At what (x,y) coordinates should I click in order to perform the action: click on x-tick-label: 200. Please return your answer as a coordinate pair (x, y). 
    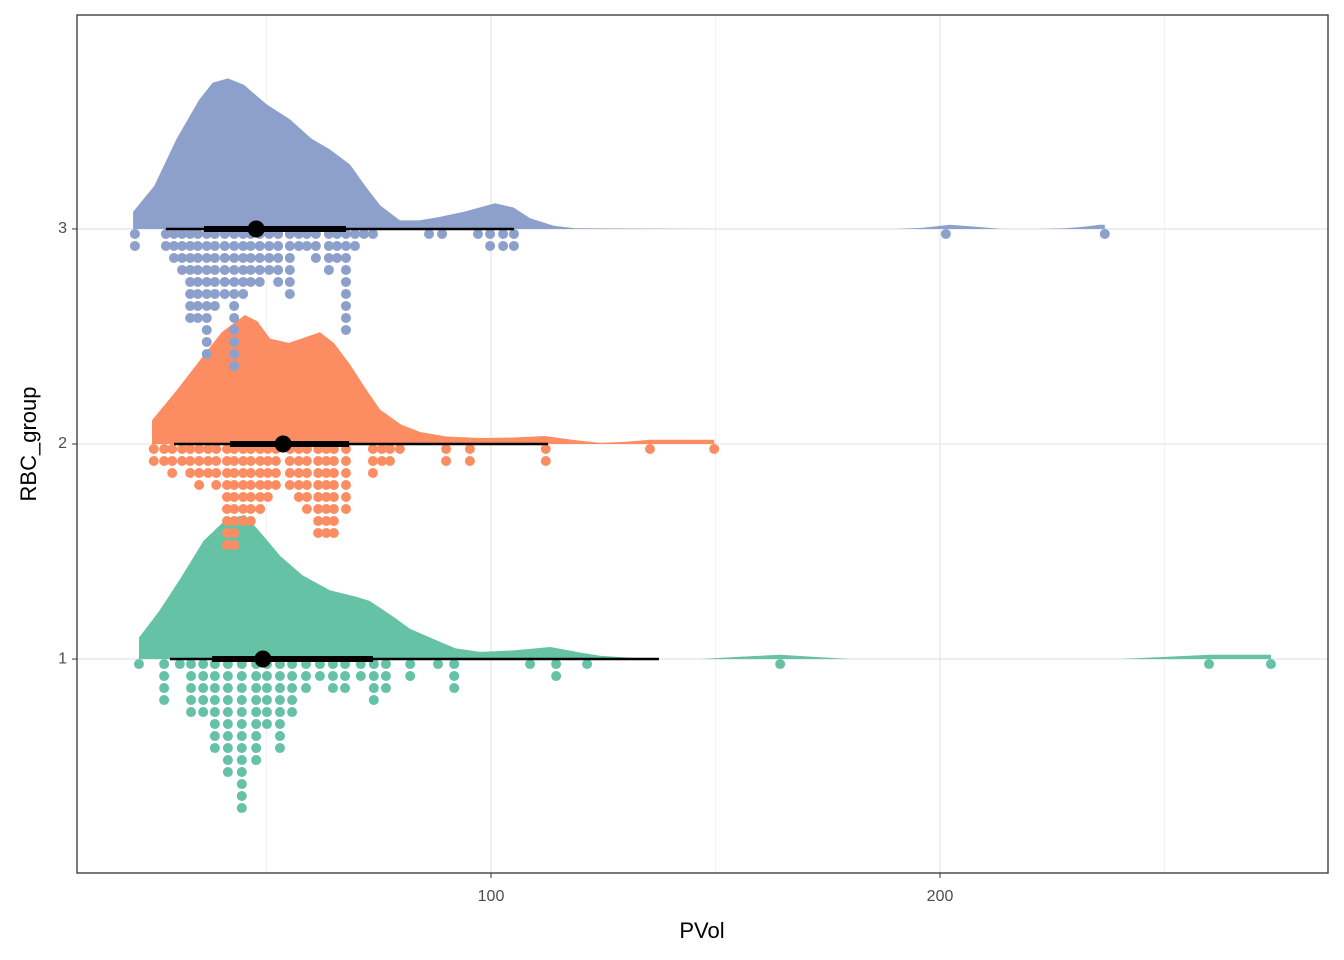
    Looking at the image, I should click on (940, 896).